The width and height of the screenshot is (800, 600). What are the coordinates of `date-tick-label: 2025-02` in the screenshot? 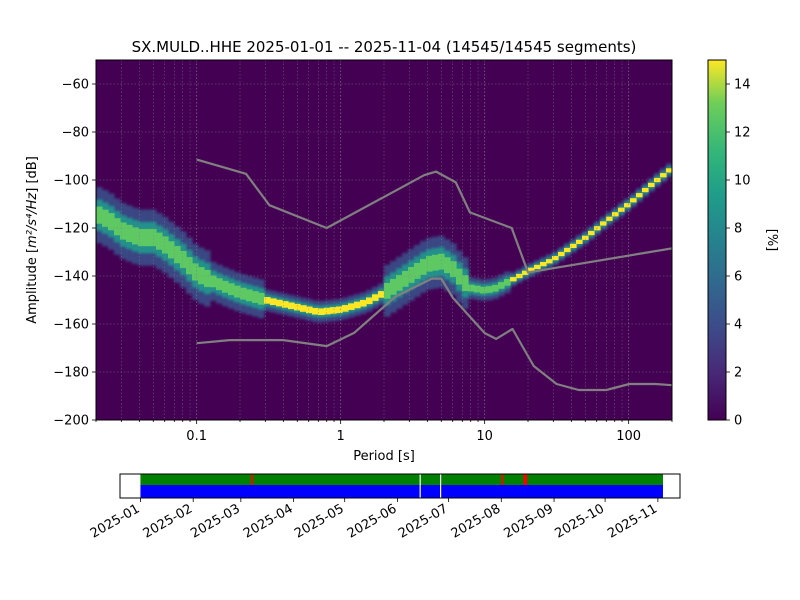 It's located at (168, 521).